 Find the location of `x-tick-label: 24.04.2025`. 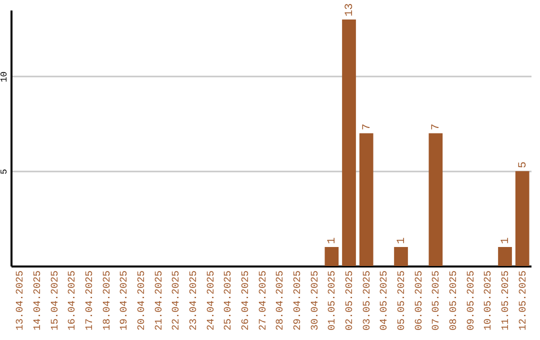

x-tick-label: 24.04.2025 is located at coordinates (212, 300).